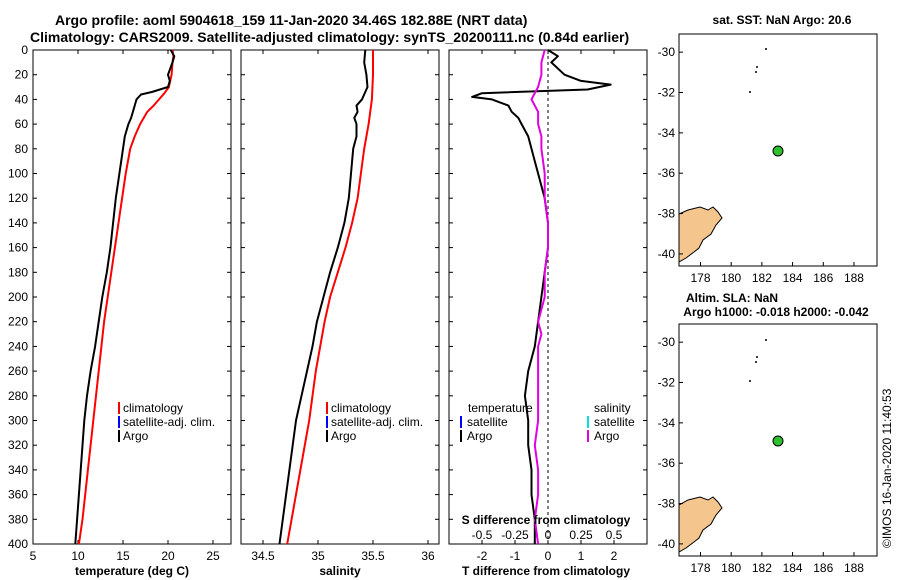  I want to click on x-tick-label: 1, so click(581, 556).